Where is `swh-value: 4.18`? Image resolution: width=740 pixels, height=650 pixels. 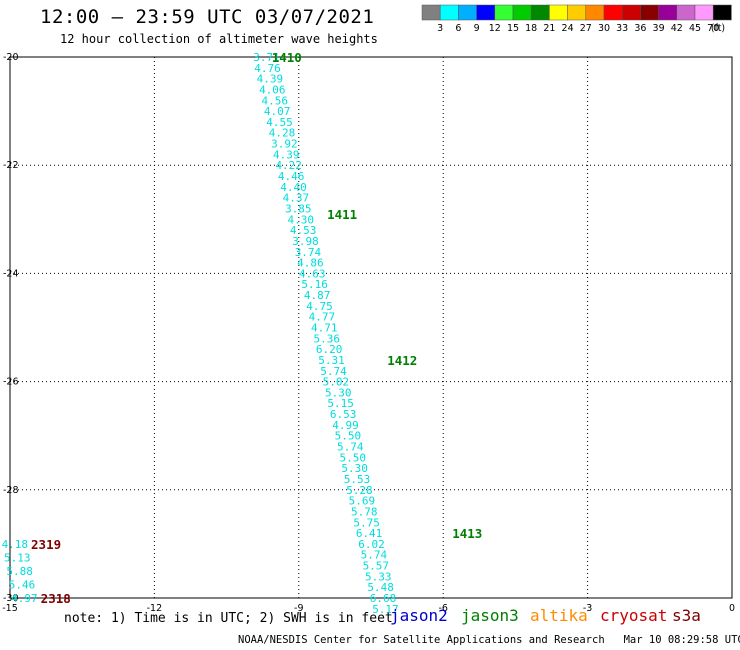 swh-value: 4.18 is located at coordinates (15, 544).